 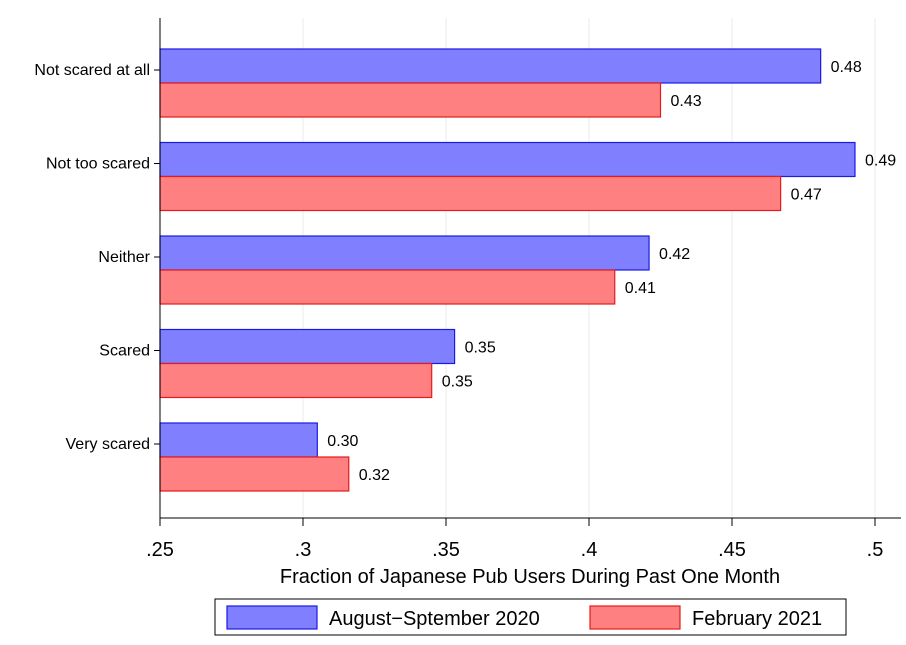 What do you see at coordinates (342, 441) in the screenshot?
I see `data-label: 0.30` at bounding box center [342, 441].